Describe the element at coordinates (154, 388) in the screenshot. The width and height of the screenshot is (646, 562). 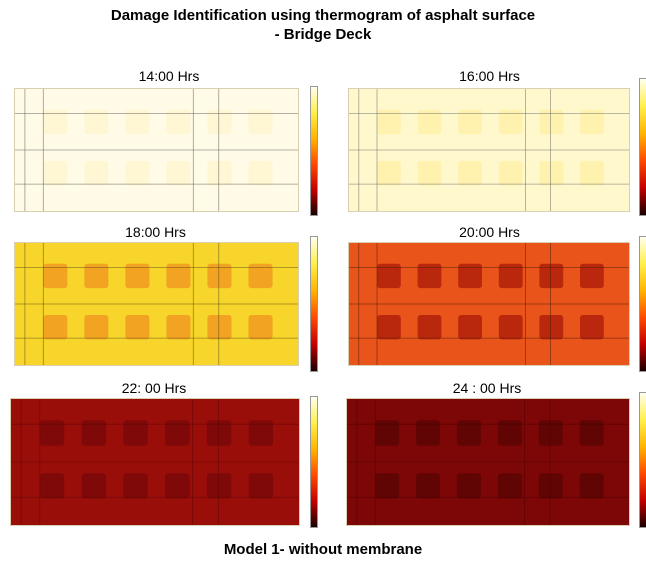
I see `panel-label: 22: 00 Hrs` at that location.